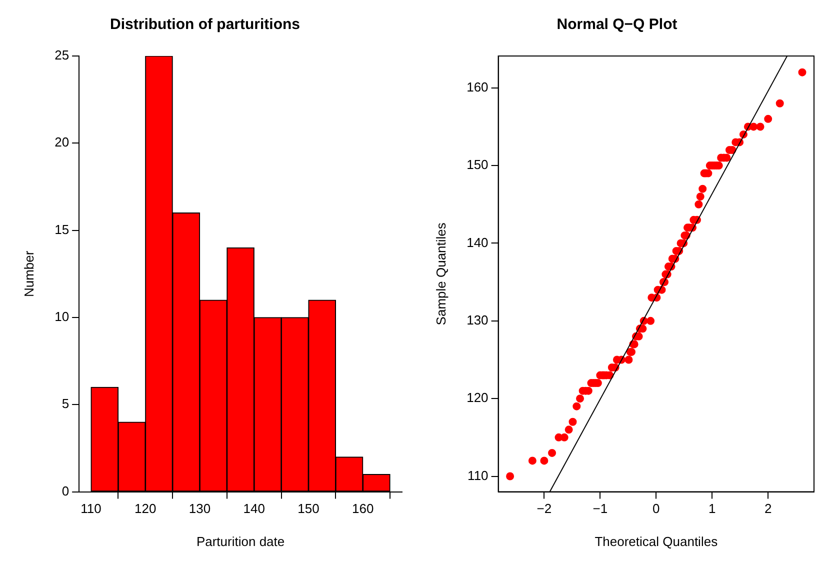 Image resolution: width=825 pixels, height=573 pixels. Describe the element at coordinates (66, 490) in the screenshot. I see `y-tick-label: 0` at that location.